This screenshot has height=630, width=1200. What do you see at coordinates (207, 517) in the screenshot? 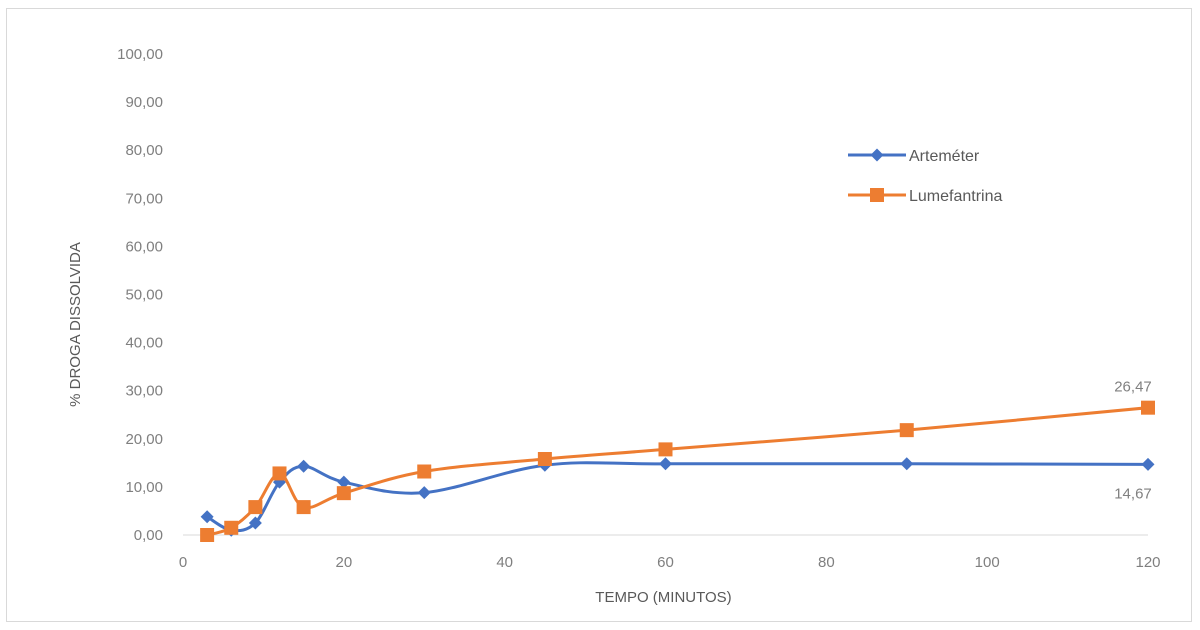
I see `point-arteméter-0` at bounding box center [207, 517].